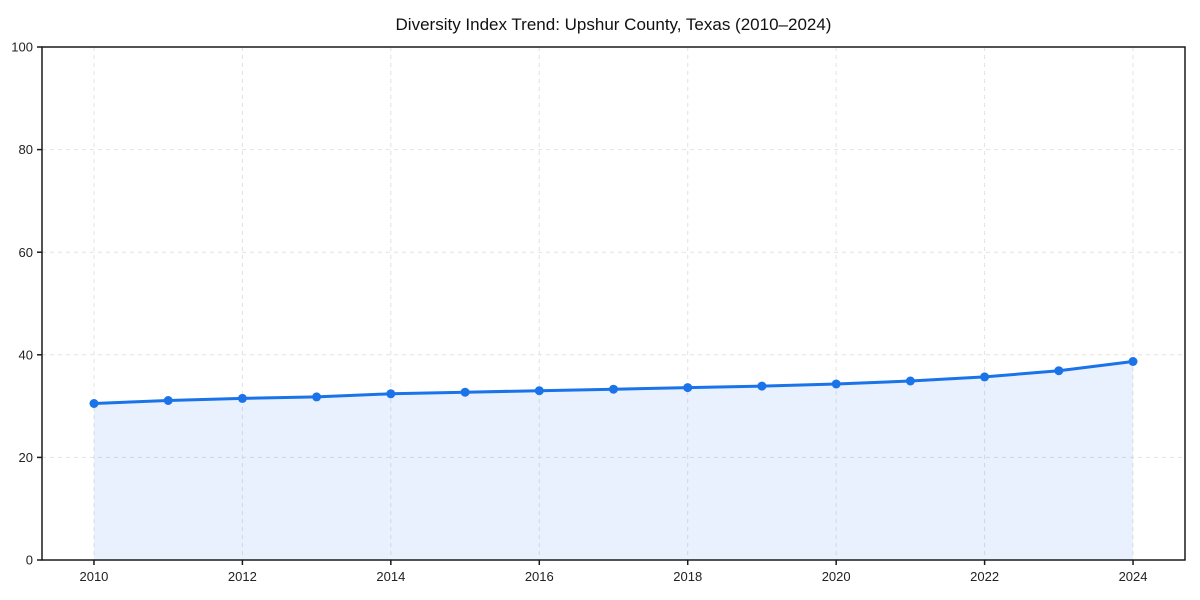  I want to click on x-tick-label: 2020, so click(836, 576).